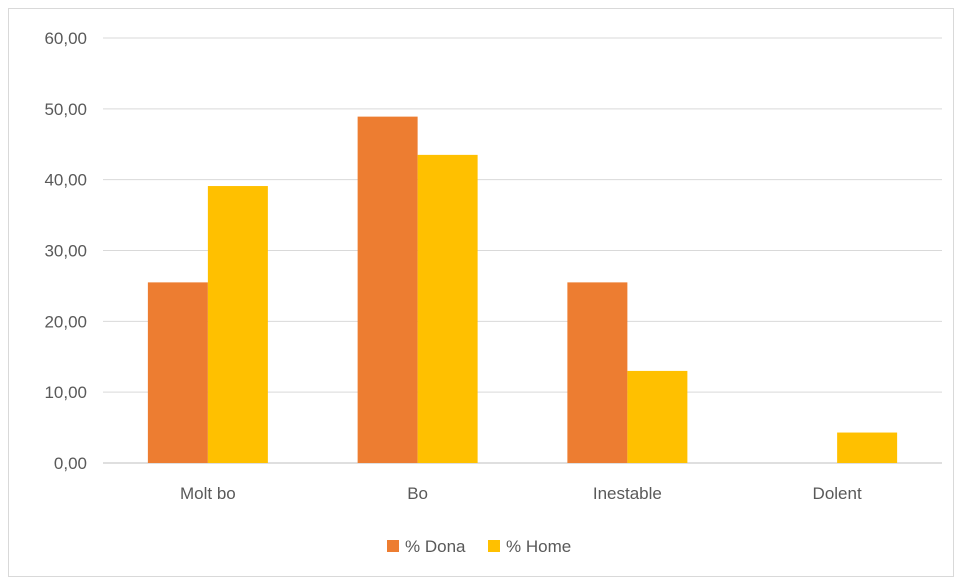 Image resolution: width=956 pixels, height=581 pixels. Describe the element at coordinates (479, 546) in the screenshot. I see `legend: % Dona % Home` at that location.